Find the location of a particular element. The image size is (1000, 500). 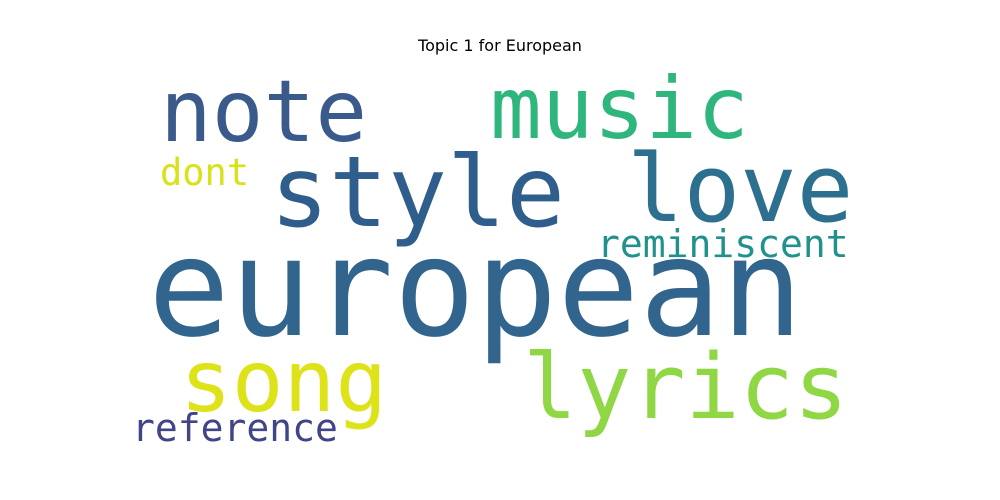

word-note: note is located at coordinates (263, 112).